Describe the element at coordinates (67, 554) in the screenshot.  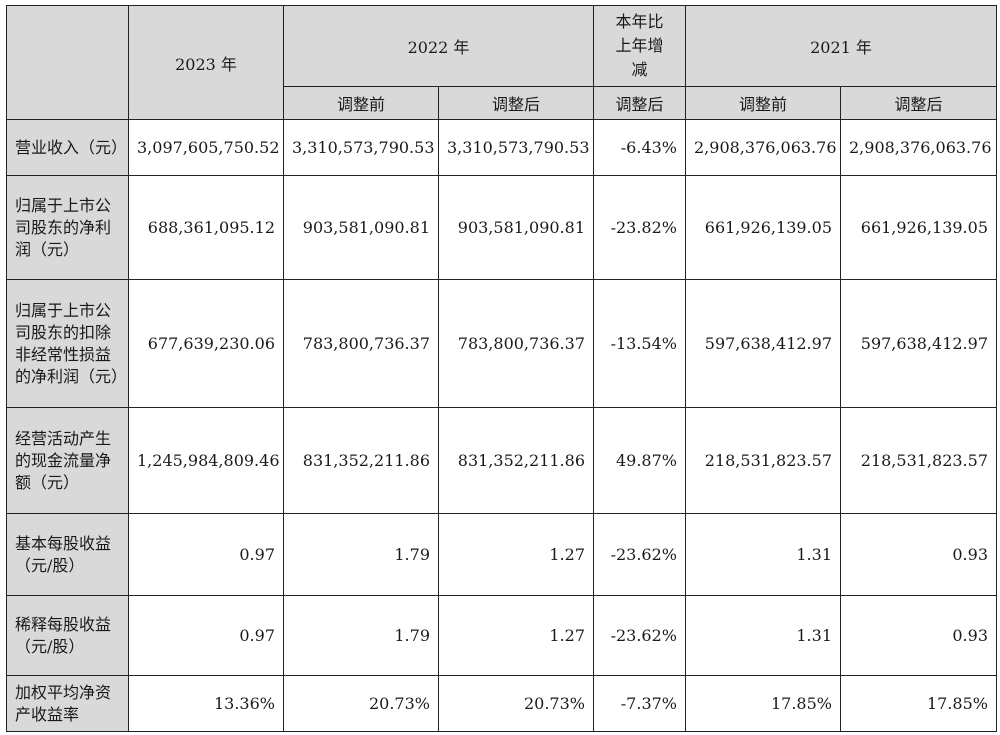
I see `row-label: 基本每股收益（元/股）` at that location.